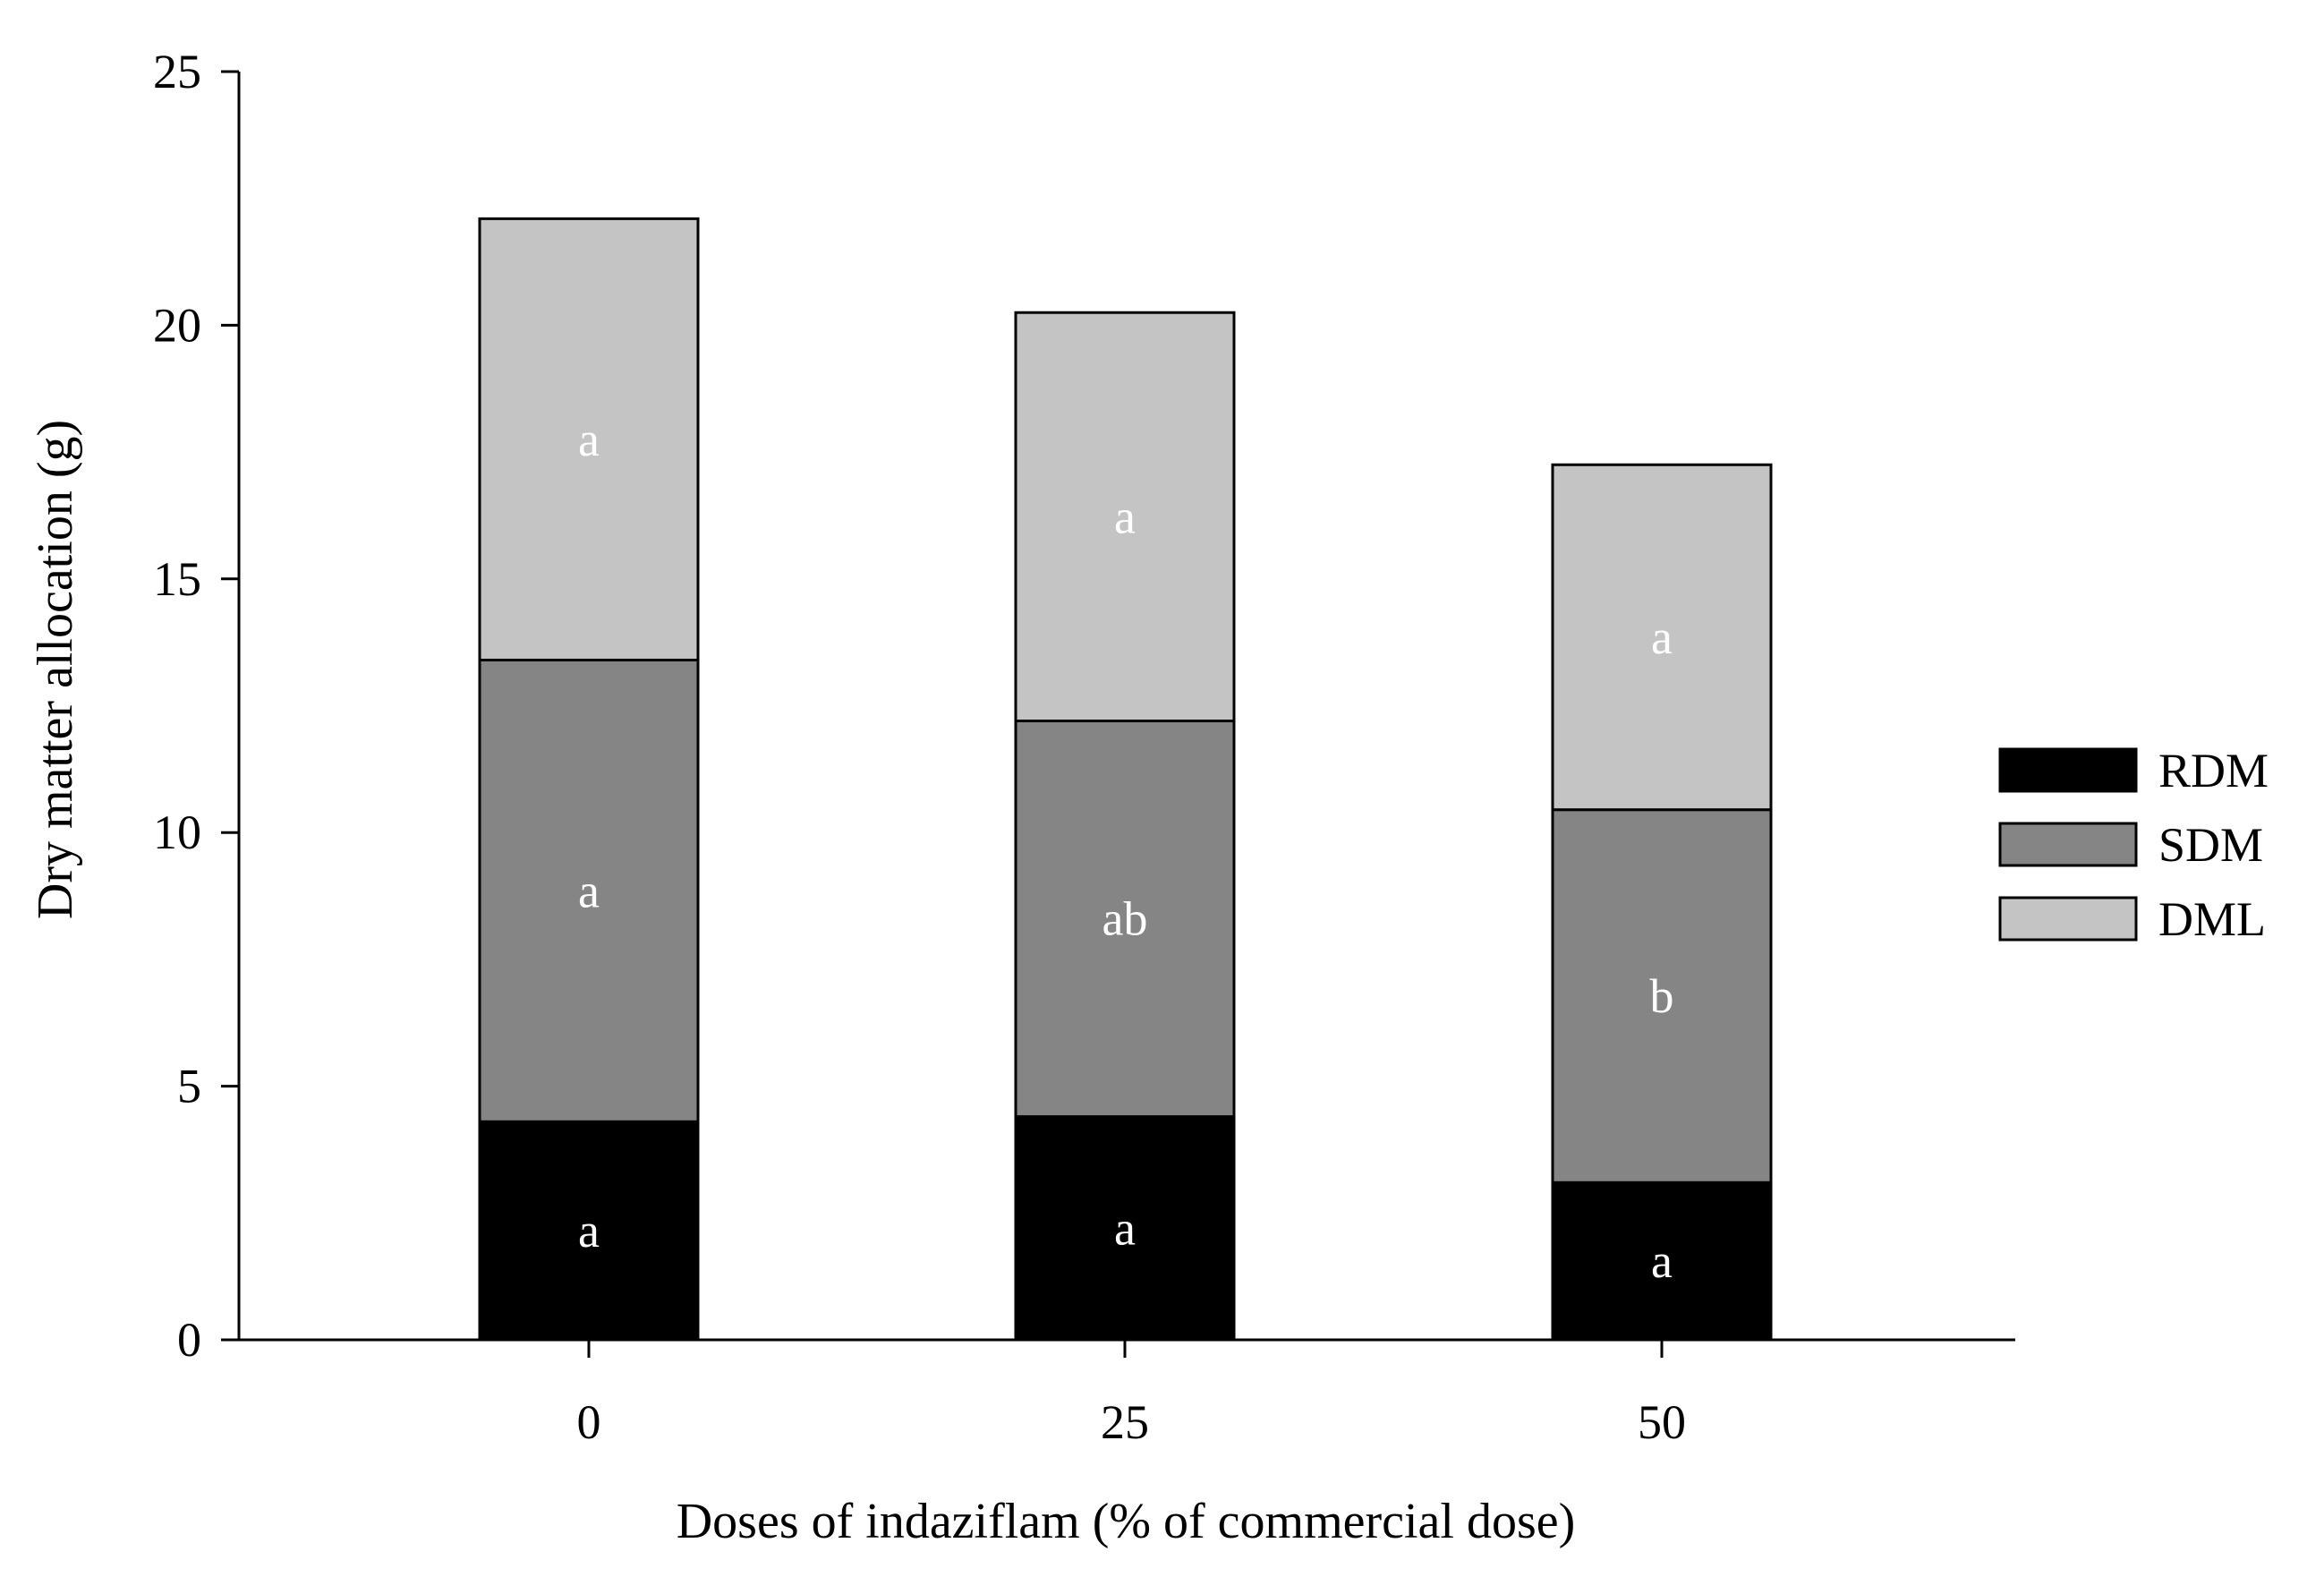 This screenshot has height=1594, width=2324. Describe the element at coordinates (589, 1422) in the screenshot. I see `x-tick-label-0: 0` at that location.